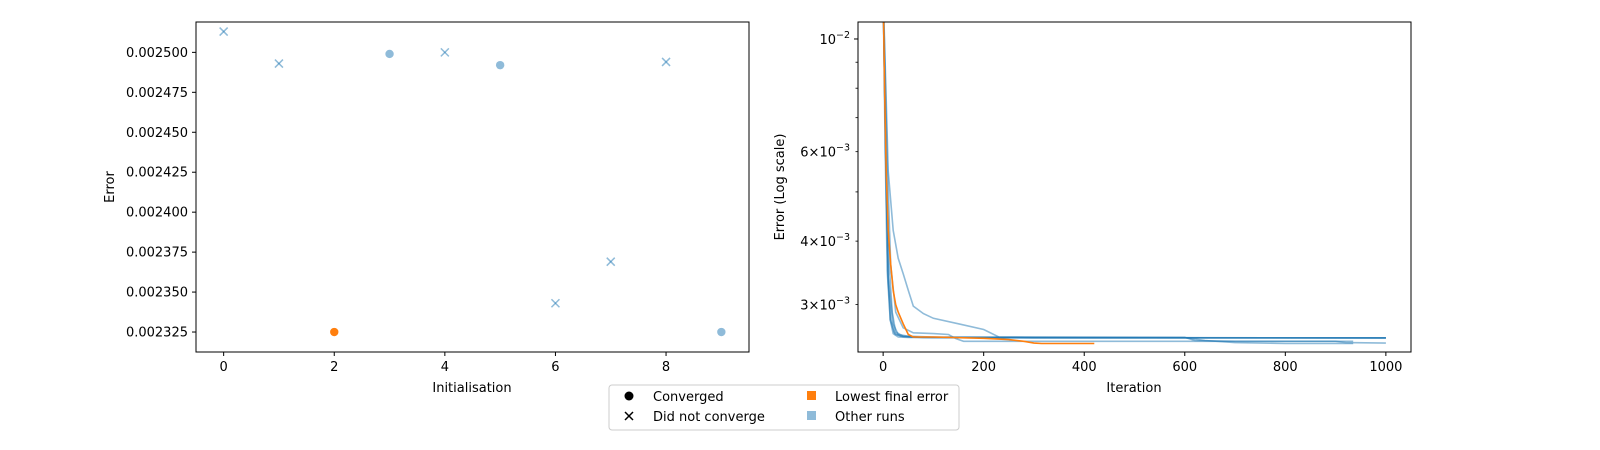  What do you see at coordinates (829, 172) in the screenshot?
I see `right-y-ticks: 10−2 3×10⁻³ 4×10⁻³ 6×10⁻³` at bounding box center [829, 172].